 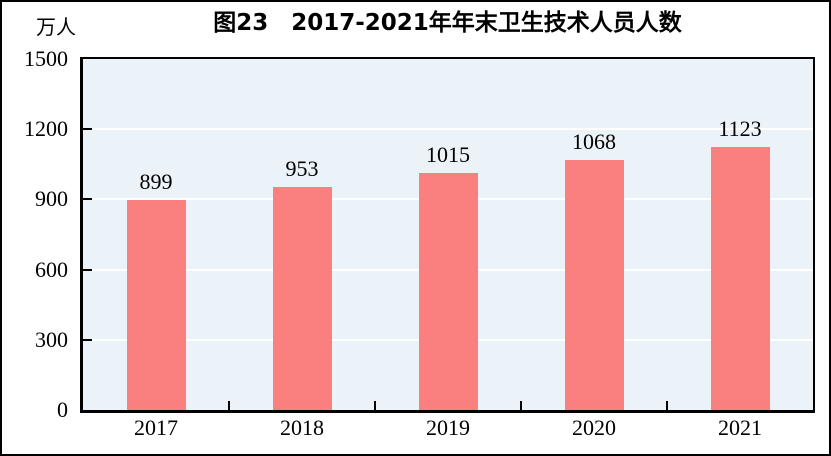 I want to click on y-axis-unit-label: 万人, so click(x=56, y=28).